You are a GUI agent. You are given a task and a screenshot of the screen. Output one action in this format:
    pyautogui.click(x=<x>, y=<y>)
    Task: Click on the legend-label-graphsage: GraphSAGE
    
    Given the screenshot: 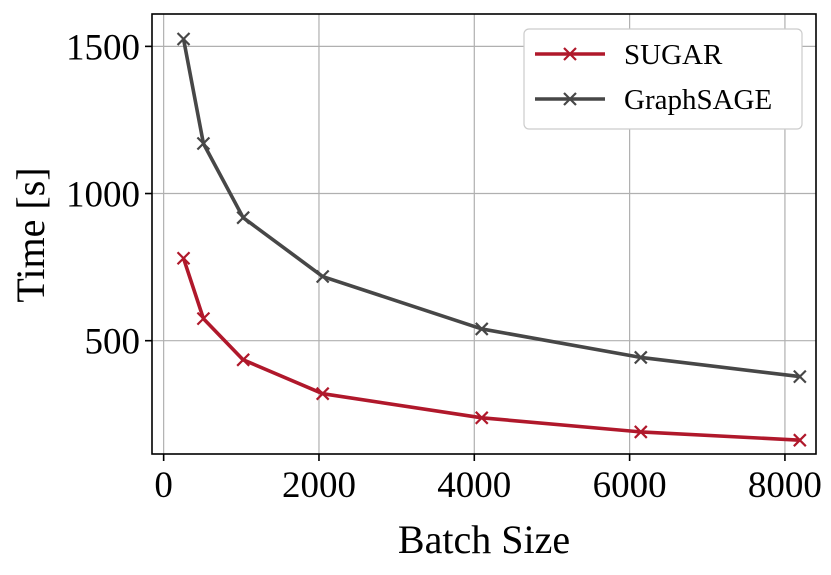 What is the action you would take?
    pyautogui.click(x=698, y=100)
    